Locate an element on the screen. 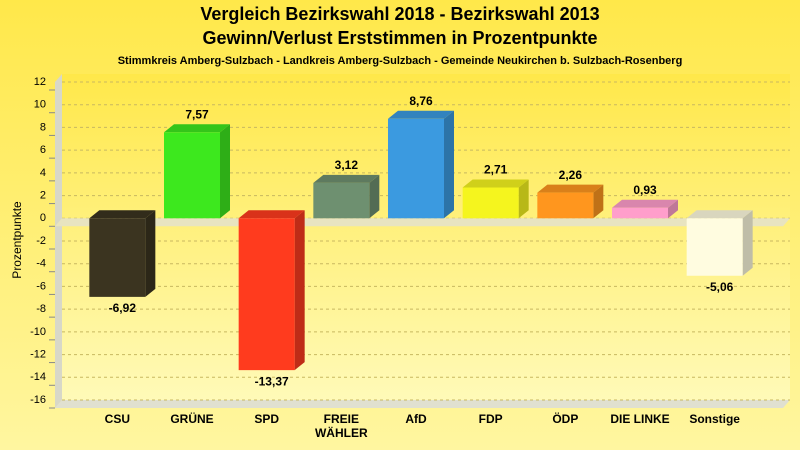 This screenshot has height=450, width=800. x-tick-label: CSU is located at coordinates (117, 419).